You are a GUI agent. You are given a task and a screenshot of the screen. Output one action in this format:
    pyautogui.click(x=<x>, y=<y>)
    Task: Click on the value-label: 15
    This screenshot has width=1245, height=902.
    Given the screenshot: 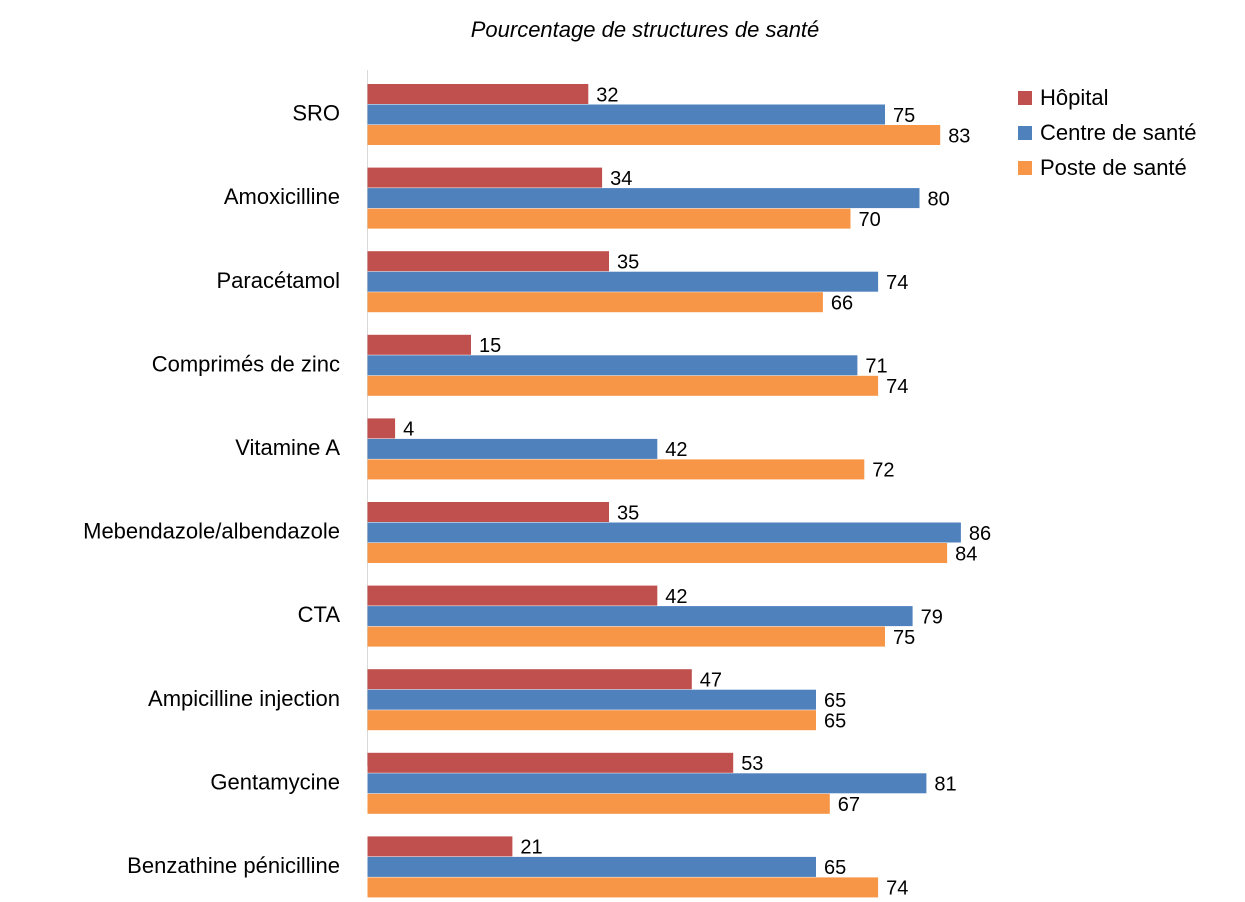 What is the action you would take?
    pyautogui.click(x=490, y=346)
    